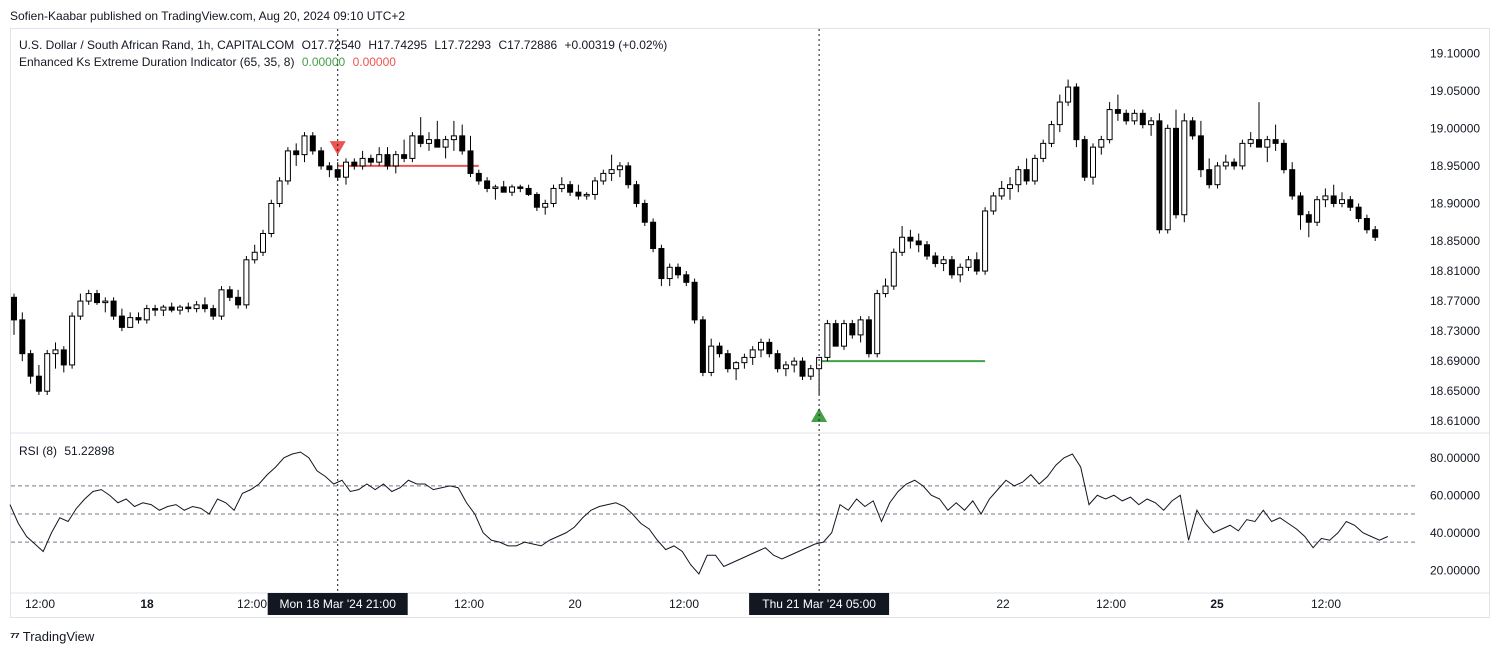 The image size is (1500, 655). Describe the element at coordinates (1455, 166) in the screenshot. I see `price-tick-label: 18.95000` at that location.